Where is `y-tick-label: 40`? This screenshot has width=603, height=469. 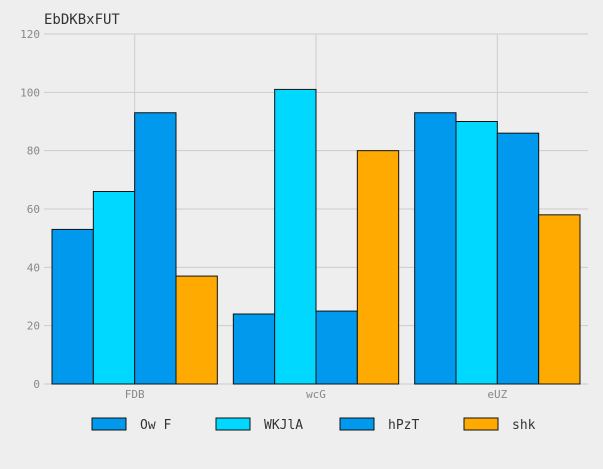 y-tick-label: 40 is located at coordinates (33, 267).